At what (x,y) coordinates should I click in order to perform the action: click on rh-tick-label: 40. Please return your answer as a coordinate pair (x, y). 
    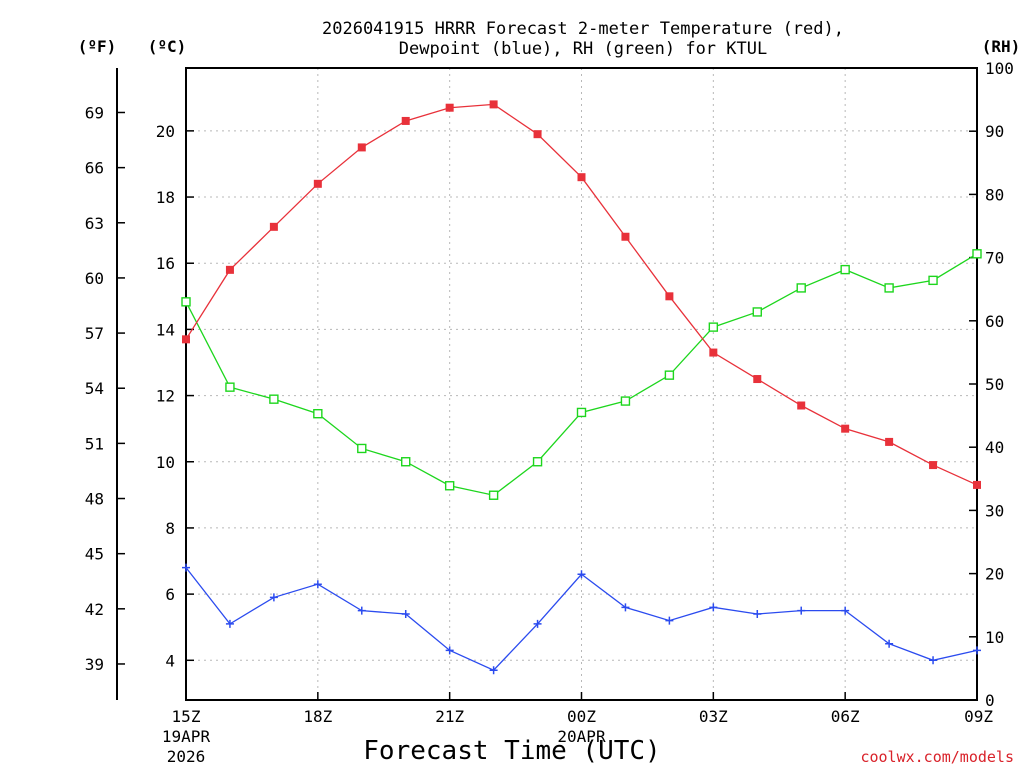
    Looking at the image, I should click on (994, 447).